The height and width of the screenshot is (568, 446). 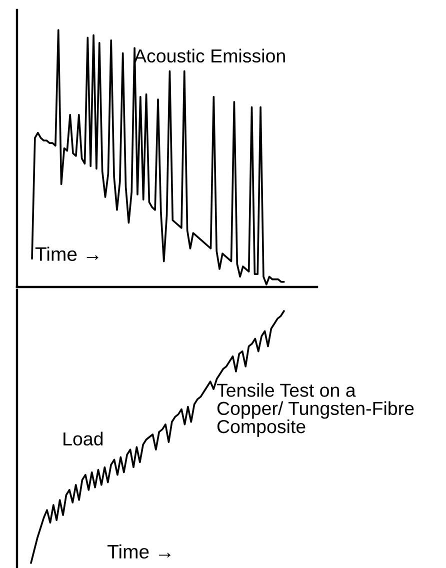 I want to click on annotation: Load, so click(x=83, y=439).